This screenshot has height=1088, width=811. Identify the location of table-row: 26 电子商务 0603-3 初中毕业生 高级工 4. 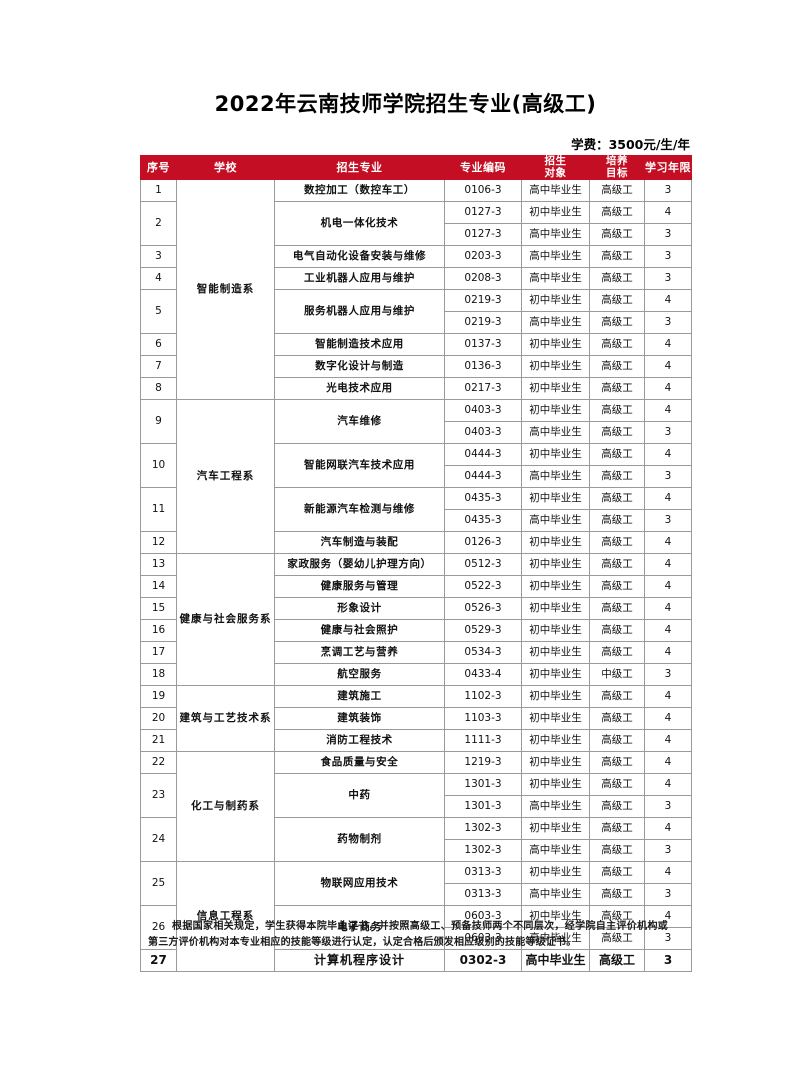
(416, 927).